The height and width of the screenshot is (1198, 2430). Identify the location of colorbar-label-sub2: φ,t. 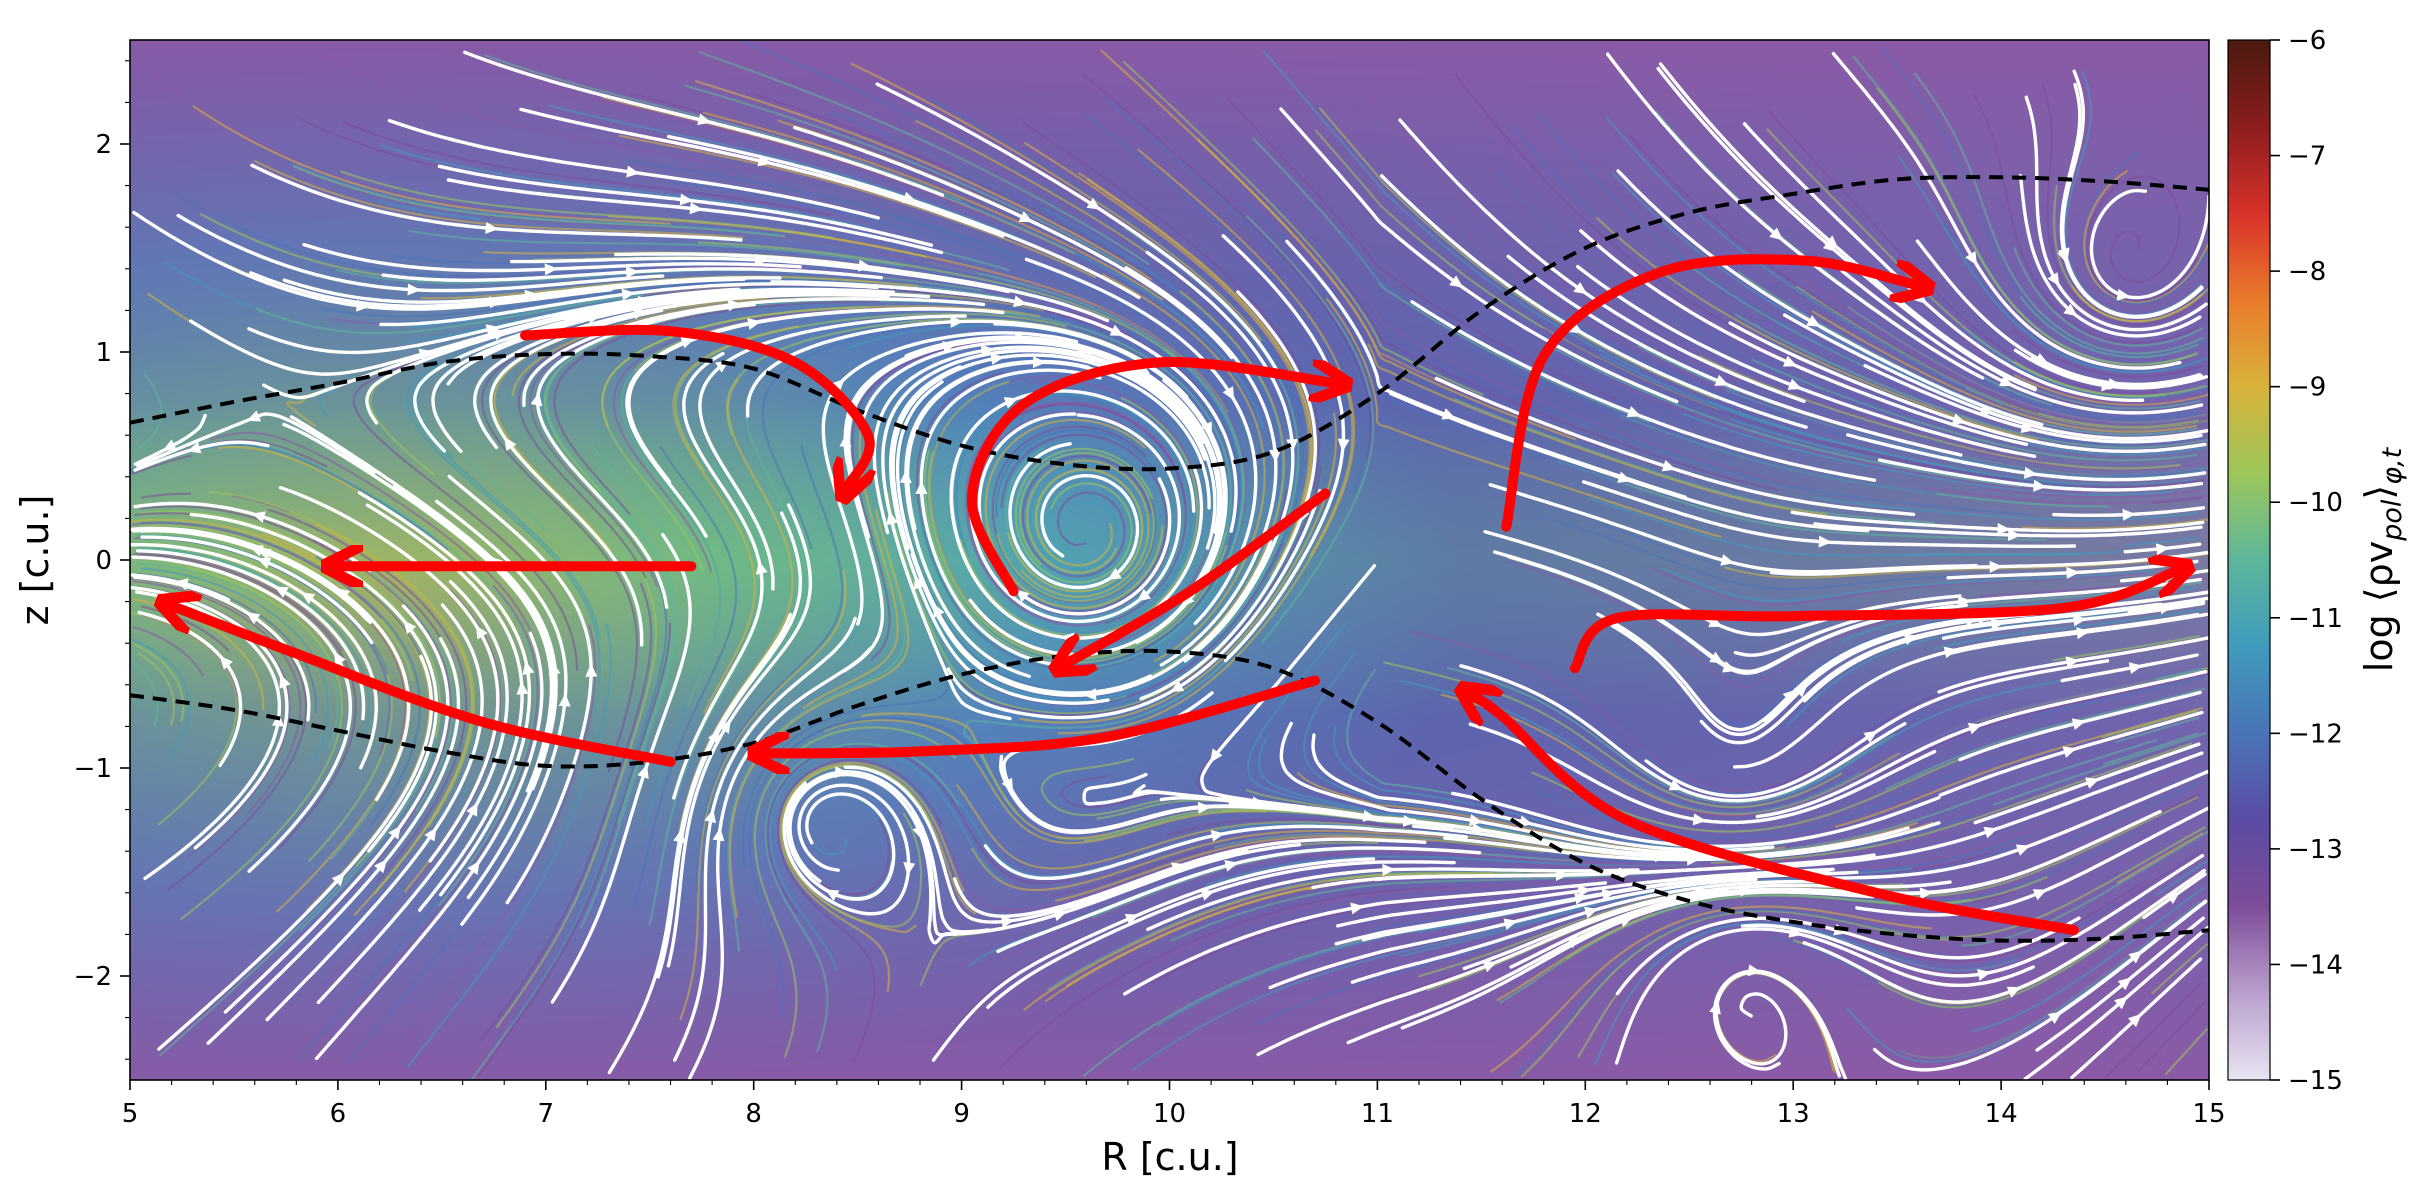
(2392, 465).